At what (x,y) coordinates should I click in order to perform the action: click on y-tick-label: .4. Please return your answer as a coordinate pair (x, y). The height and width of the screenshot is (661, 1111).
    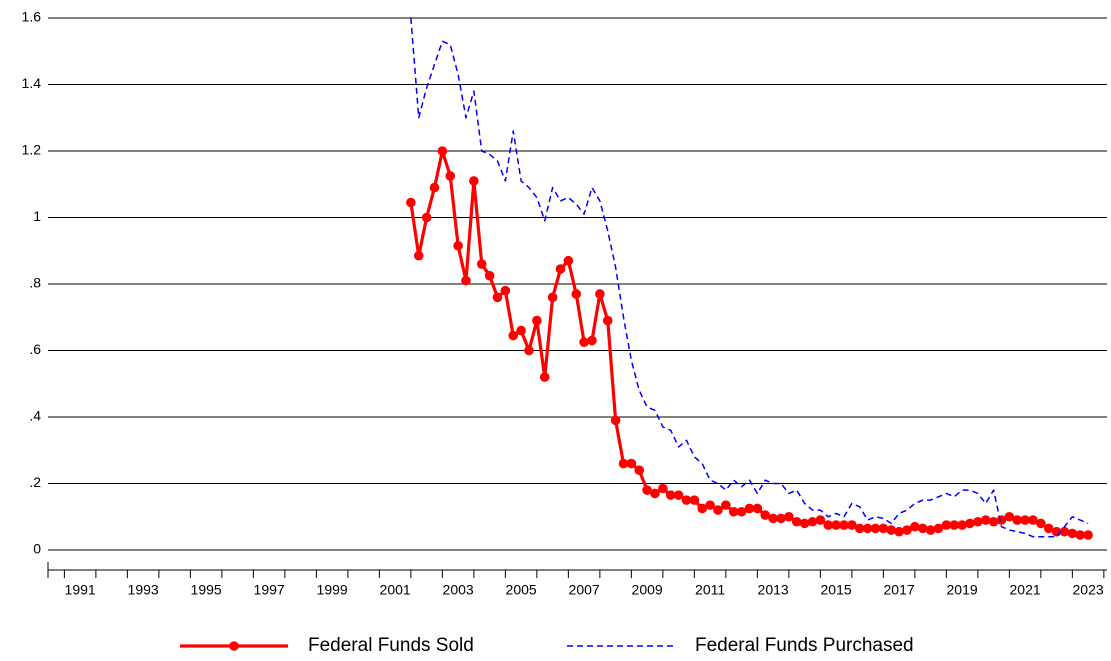
    Looking at the image, I should click on (35, 416).